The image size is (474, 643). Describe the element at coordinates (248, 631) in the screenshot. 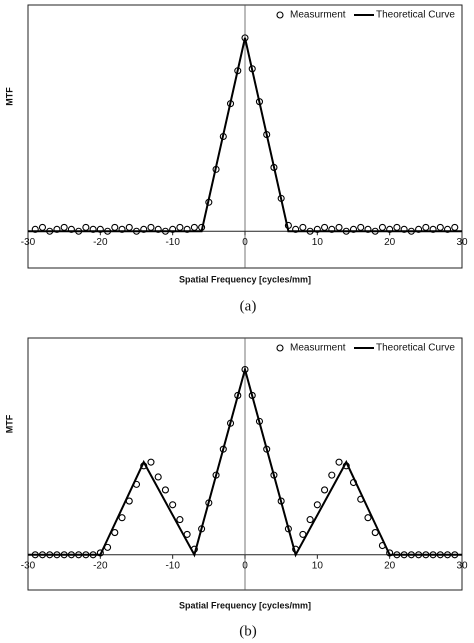

I see `caption: (b)` at that location.